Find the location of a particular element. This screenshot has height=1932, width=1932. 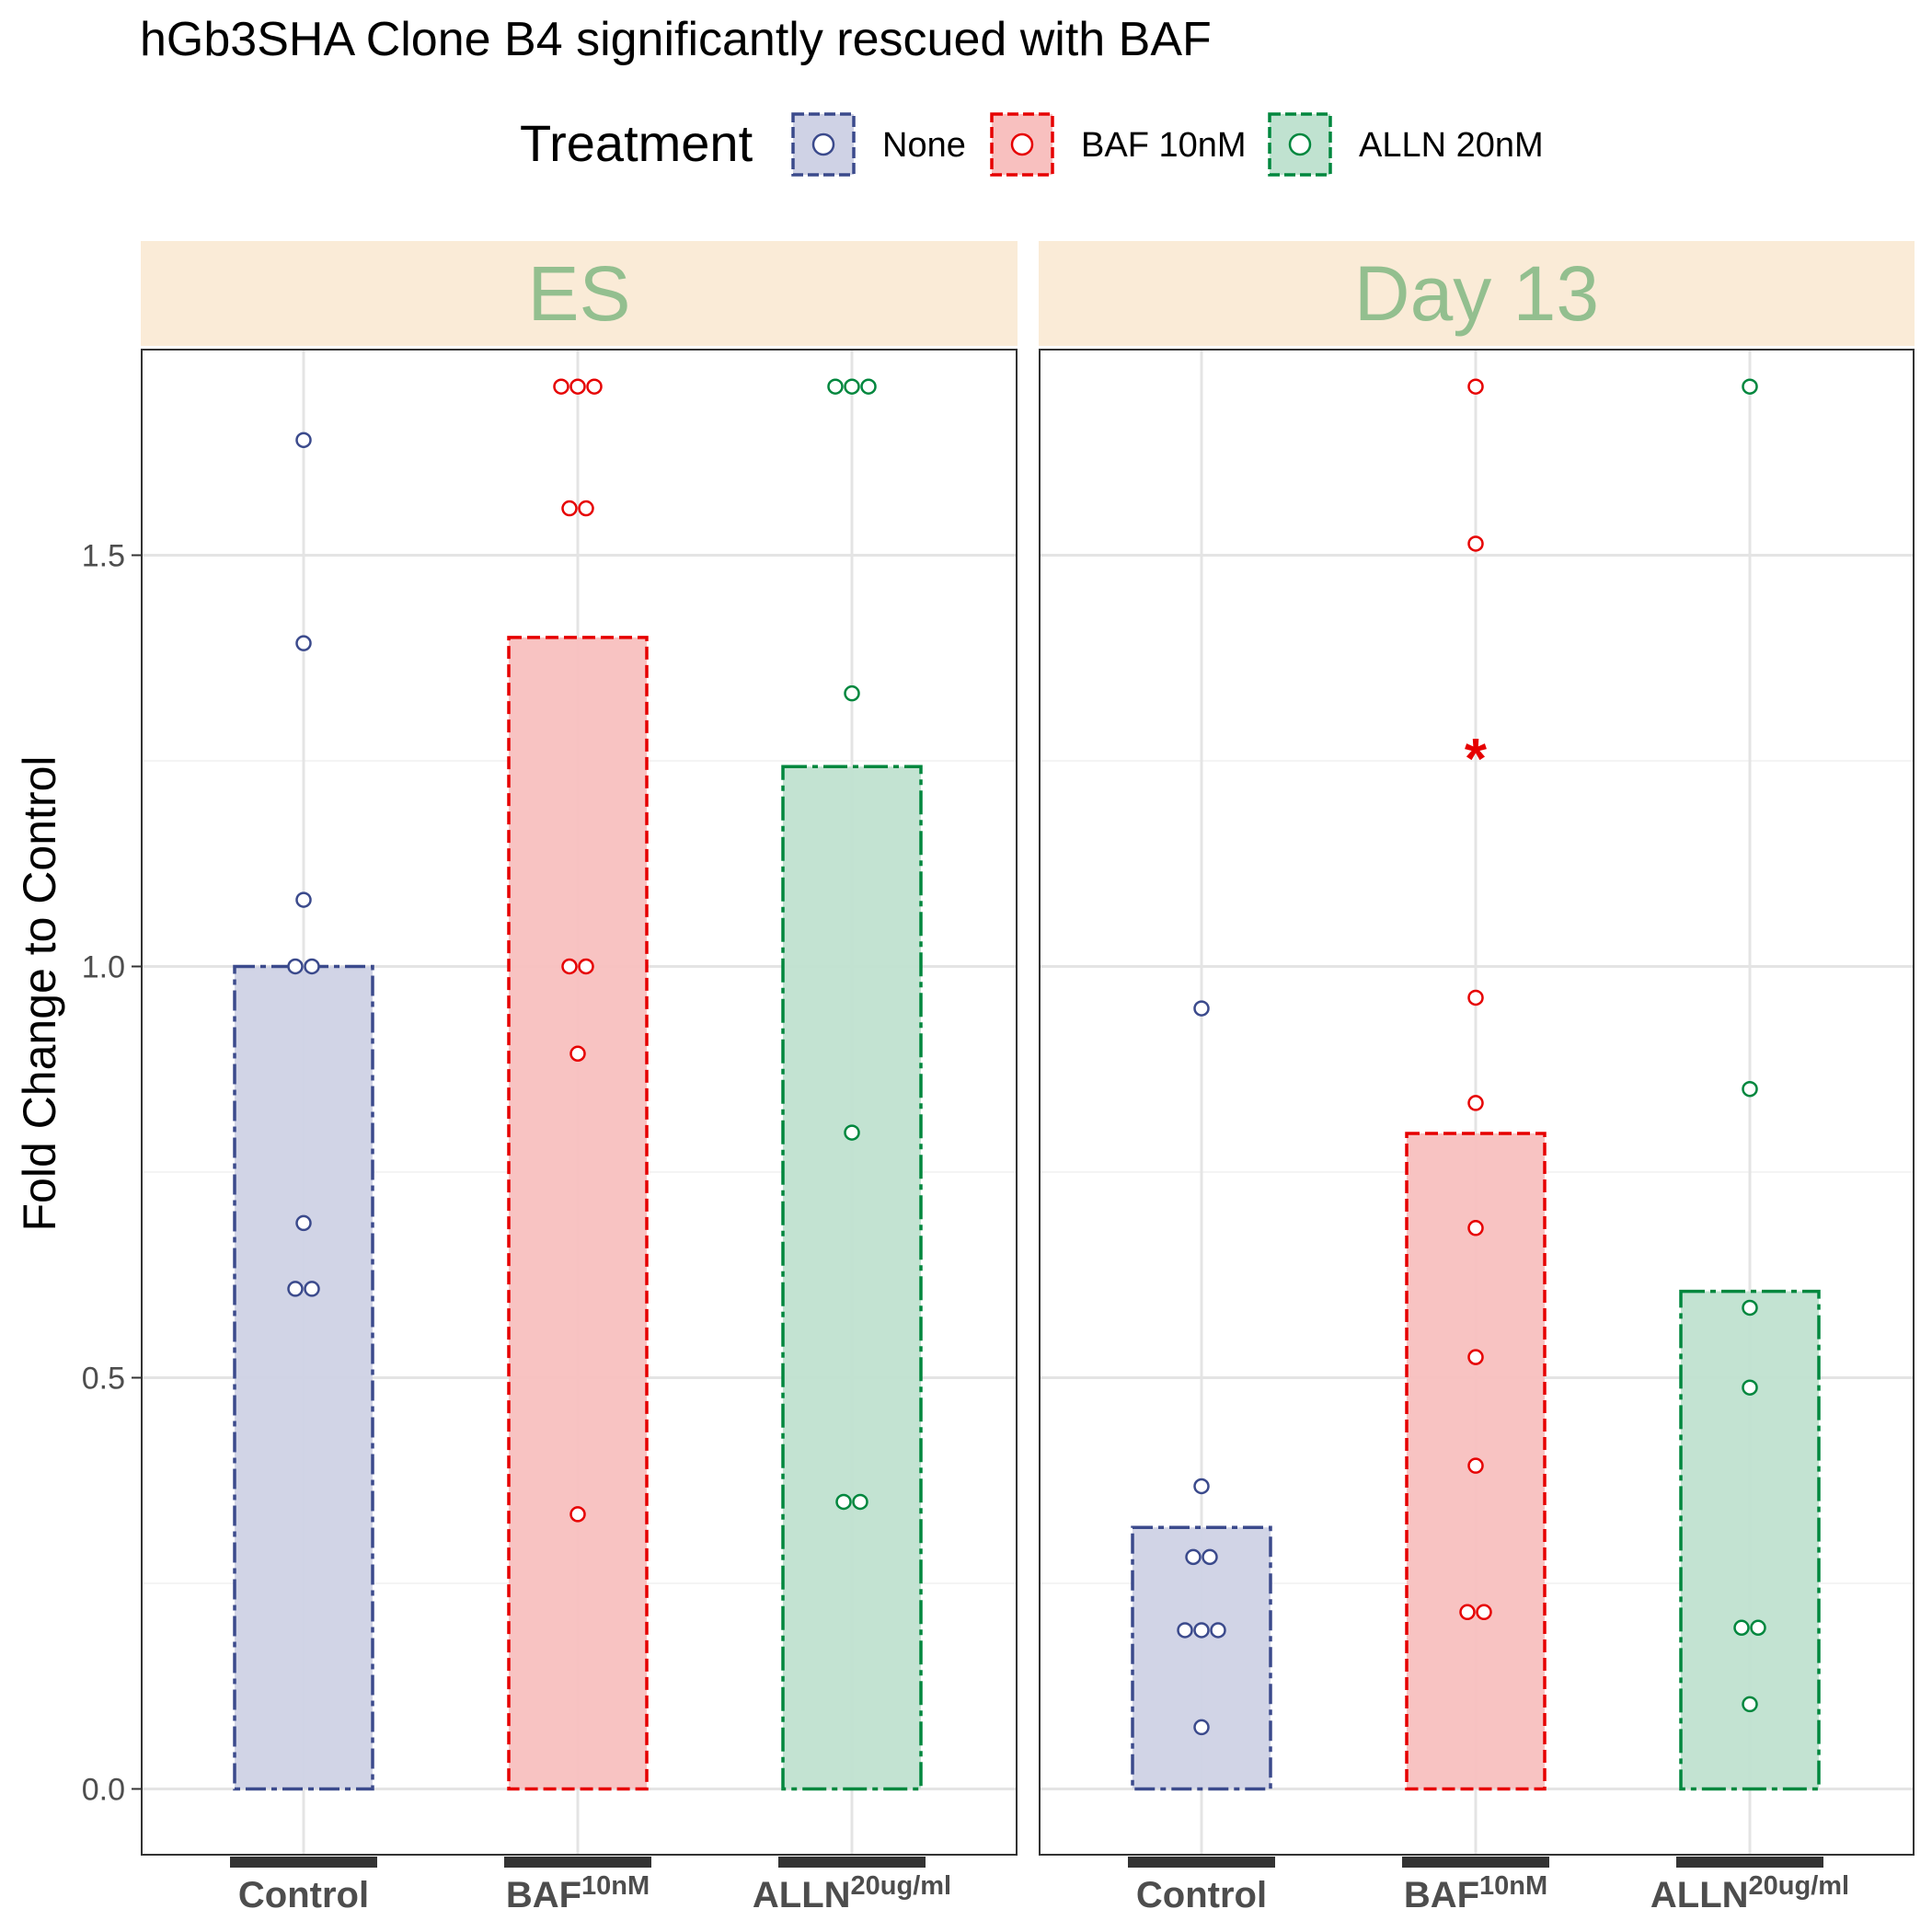

legend-label-1: BAF 10nM is located at coordinates (1164, 145).